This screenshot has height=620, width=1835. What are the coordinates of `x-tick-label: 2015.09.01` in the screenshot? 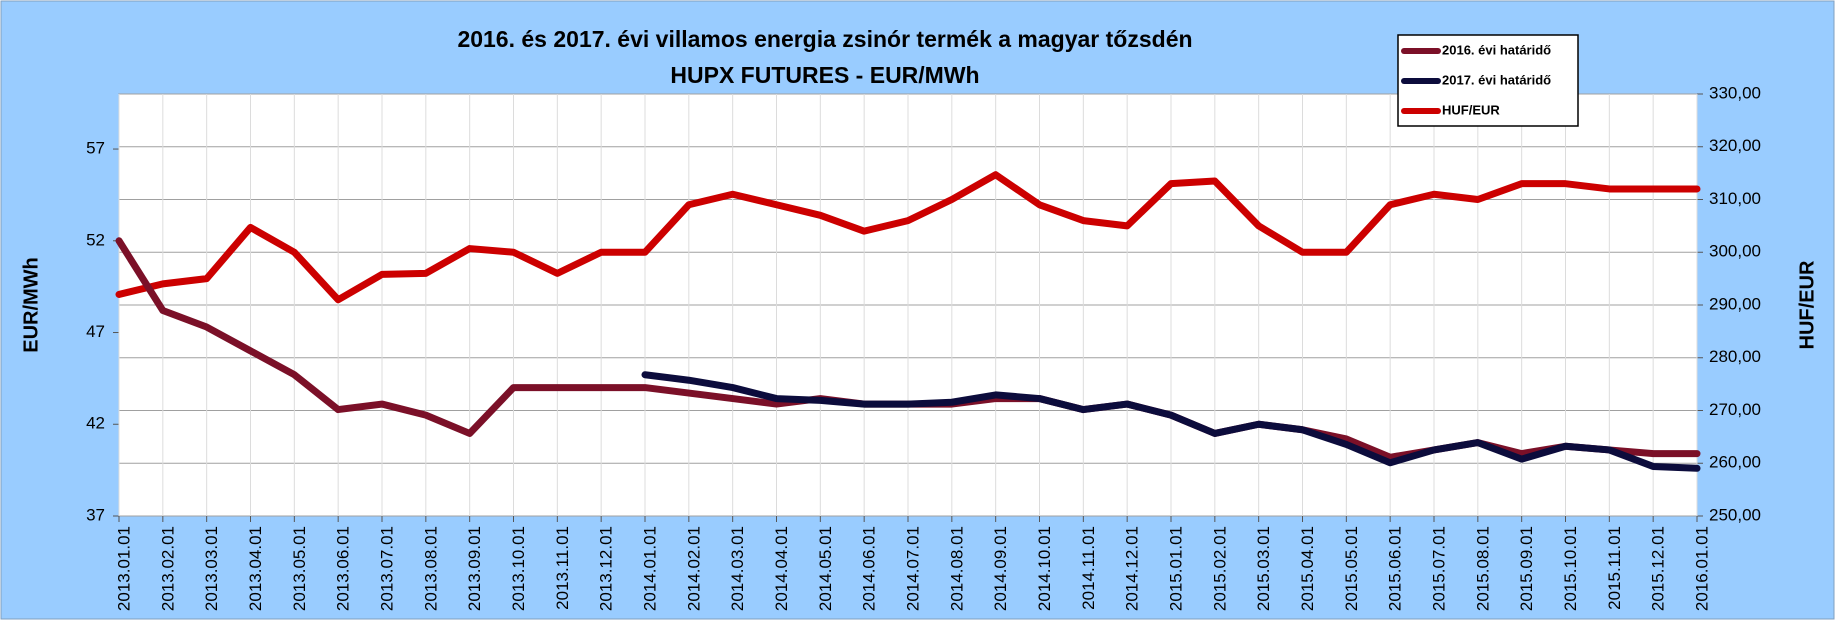 It's located at (1526, 568).